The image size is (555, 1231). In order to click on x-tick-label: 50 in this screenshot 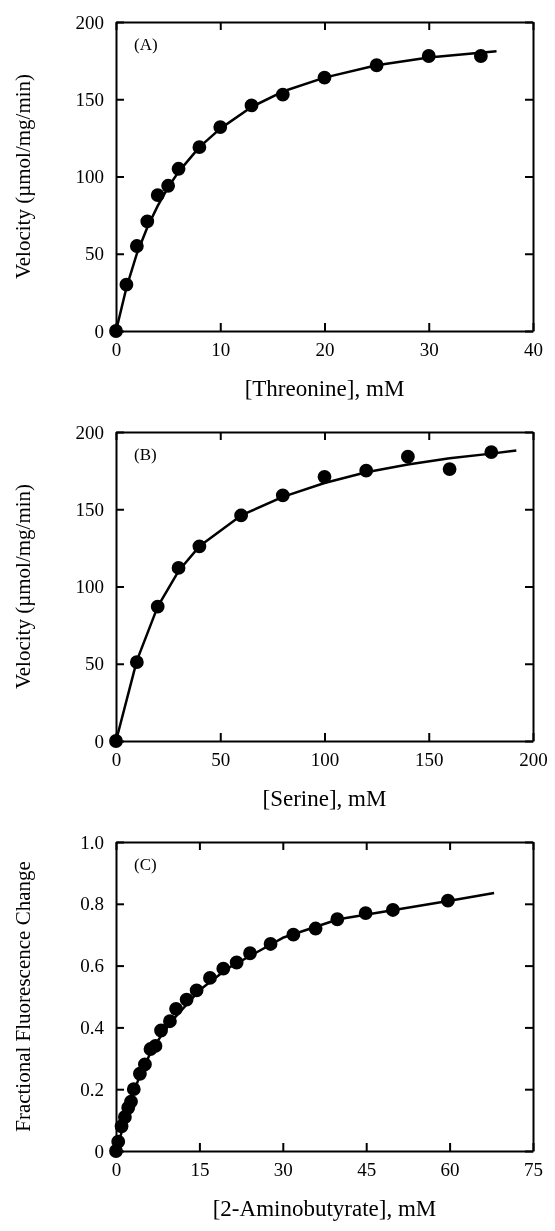, I will do `click(221, 760)`.